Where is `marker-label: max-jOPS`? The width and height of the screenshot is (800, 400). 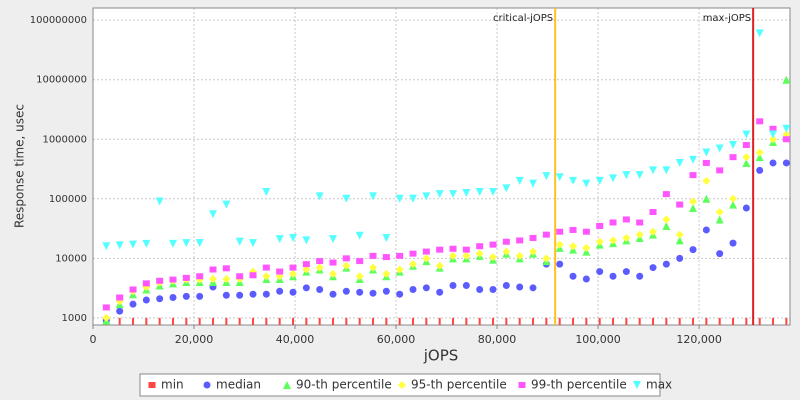 marker-label: max-jOPS is located at coordinates (727, 18).